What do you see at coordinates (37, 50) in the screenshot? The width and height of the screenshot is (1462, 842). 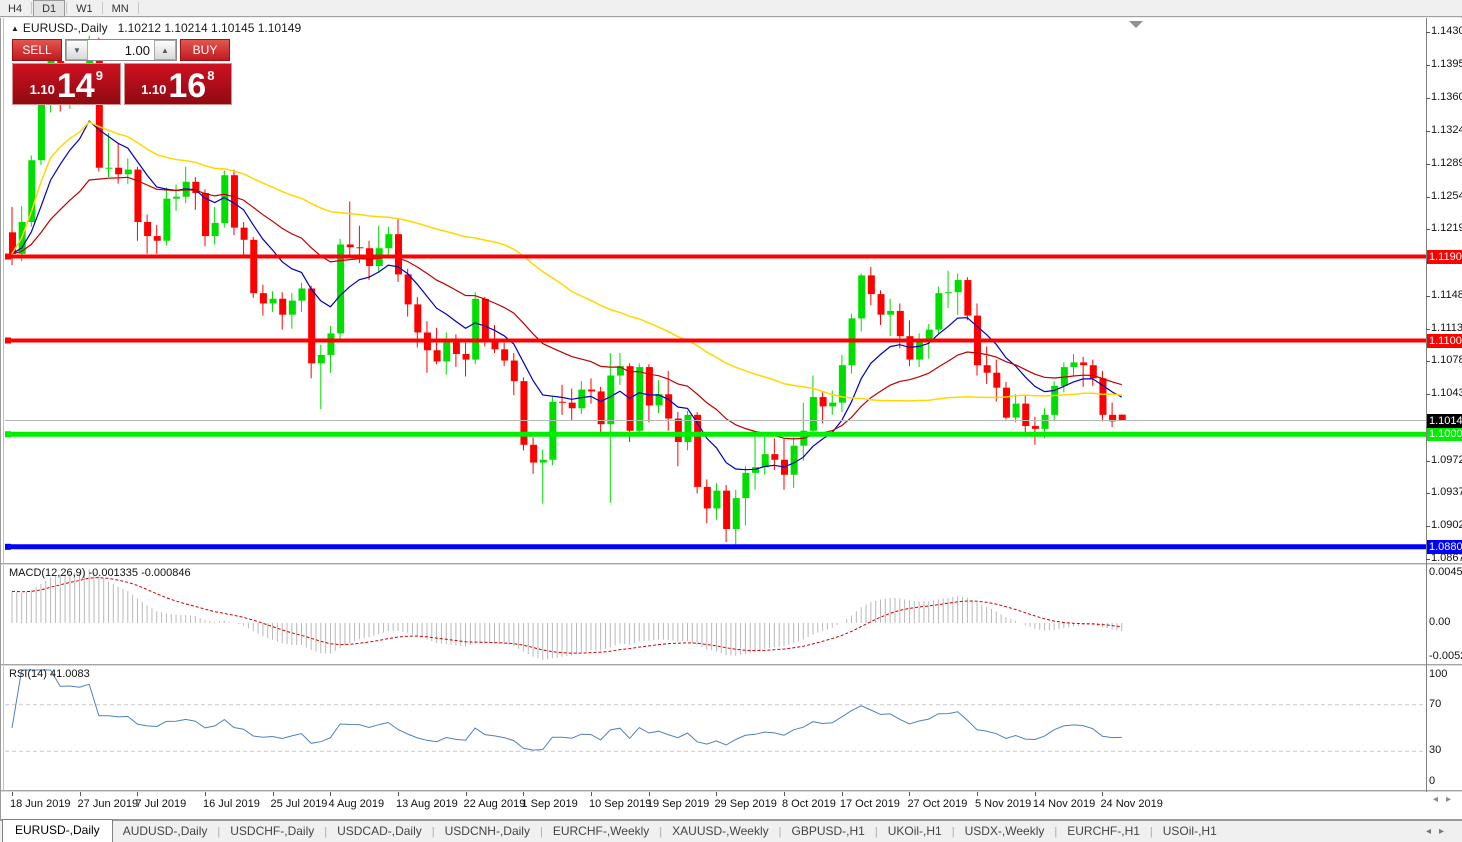 I see `sell-button: SELL` at bounding box center [37, 50].